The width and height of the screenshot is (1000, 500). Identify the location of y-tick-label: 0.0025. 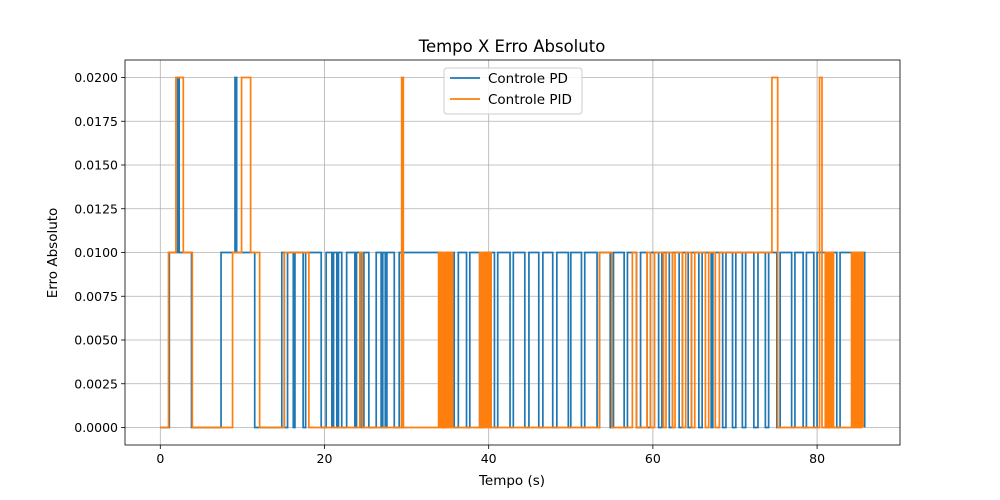
(96, 383).